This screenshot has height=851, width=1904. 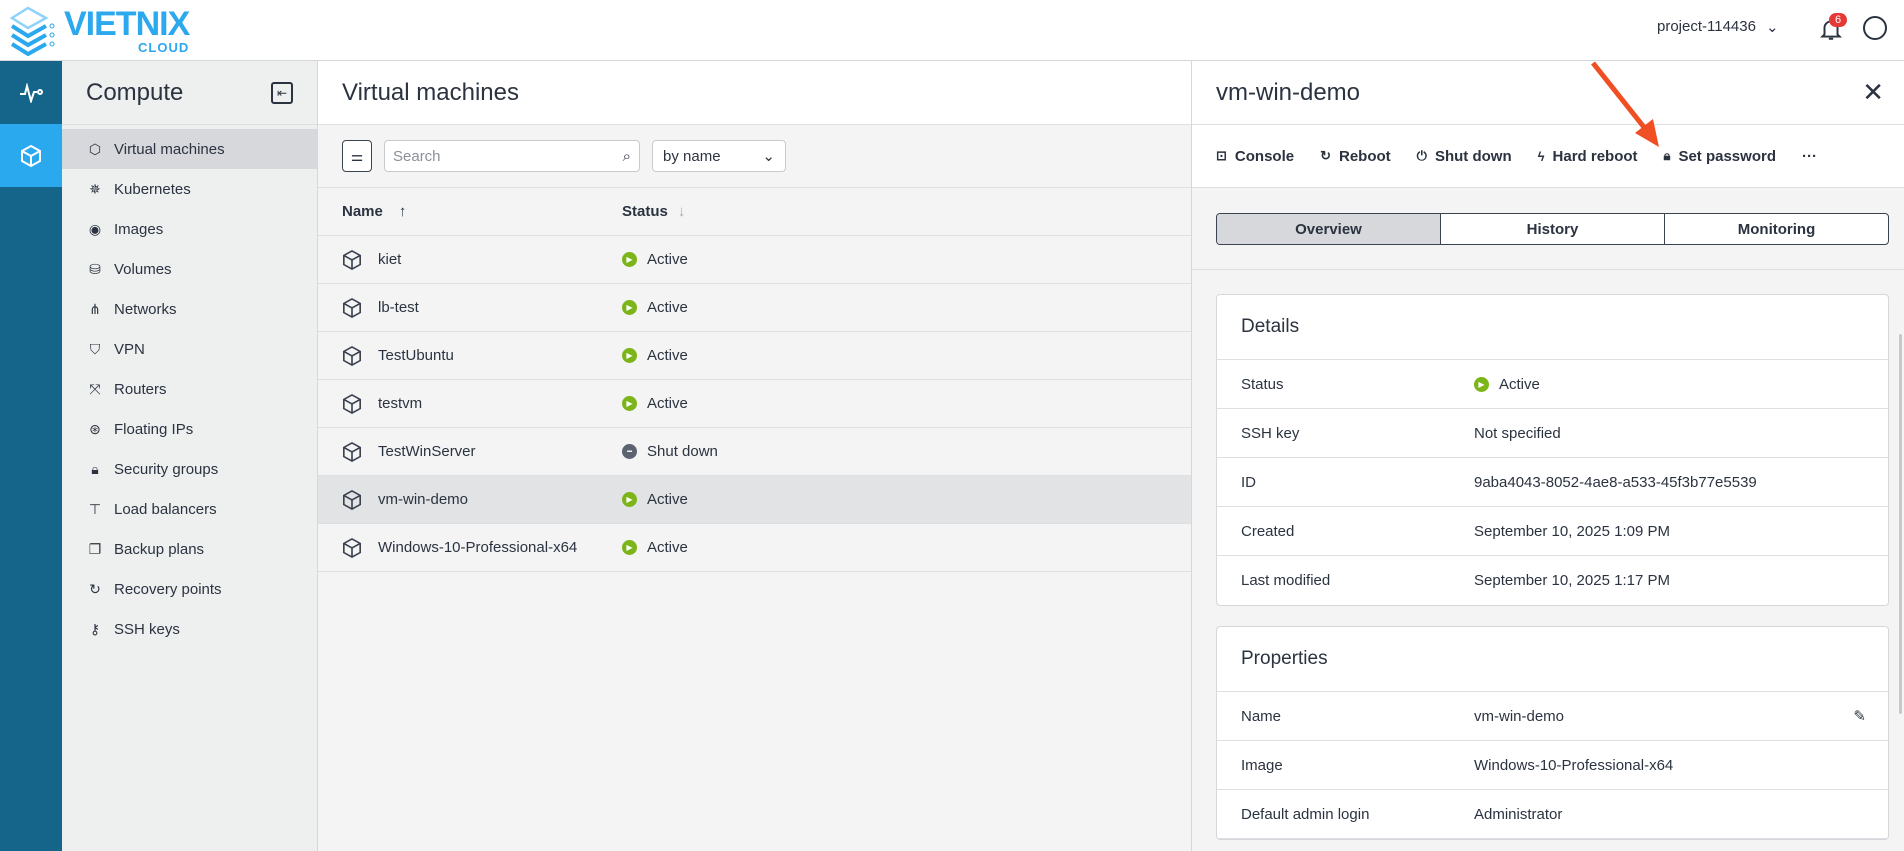 I want to click on sidebar-item-vpn: ⛉ VPN, so click(x=189, y=349).